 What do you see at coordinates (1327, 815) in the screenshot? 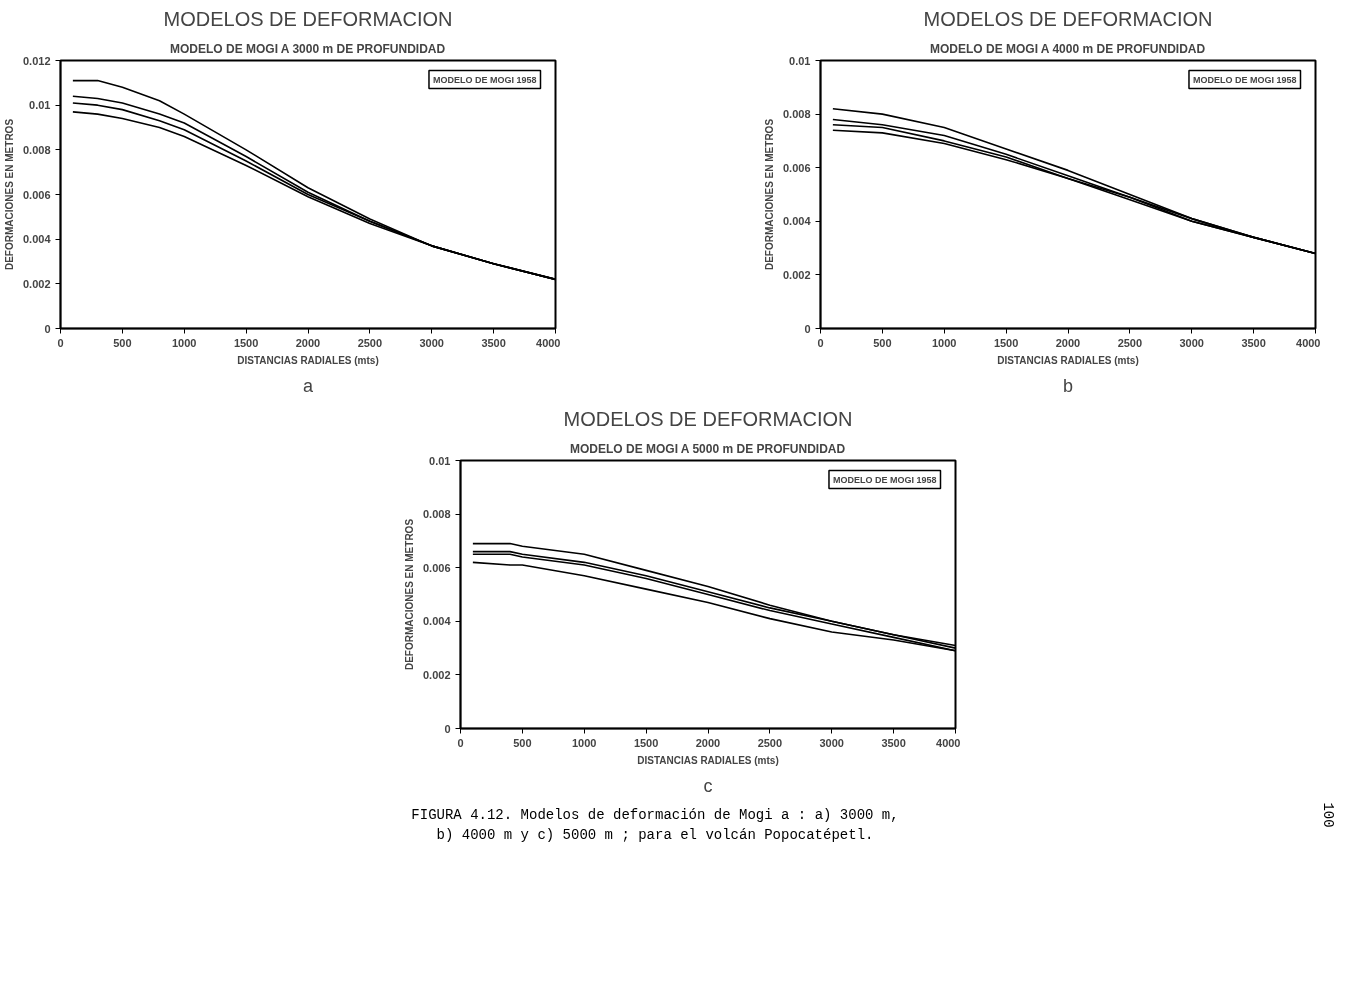
I see `text: 100` at bounding box center [1327, 815].